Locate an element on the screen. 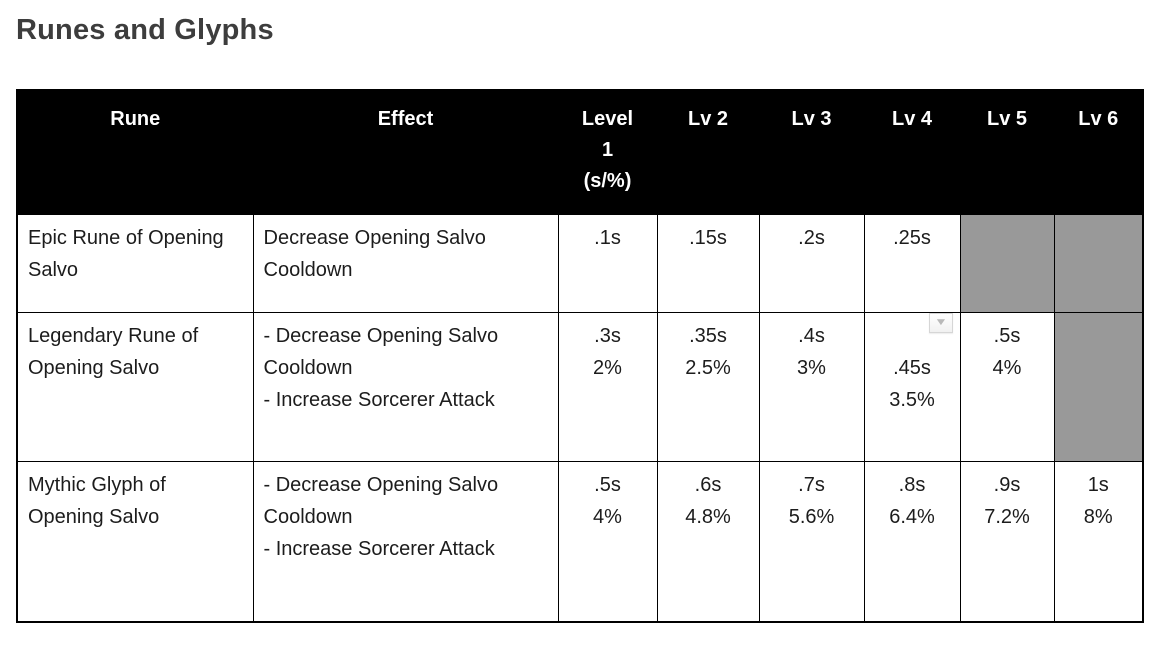 The height and width of the screenshot is (654, 1168). lv-5-cell: .9s 7.2% is located at coordinates (1007, 541).